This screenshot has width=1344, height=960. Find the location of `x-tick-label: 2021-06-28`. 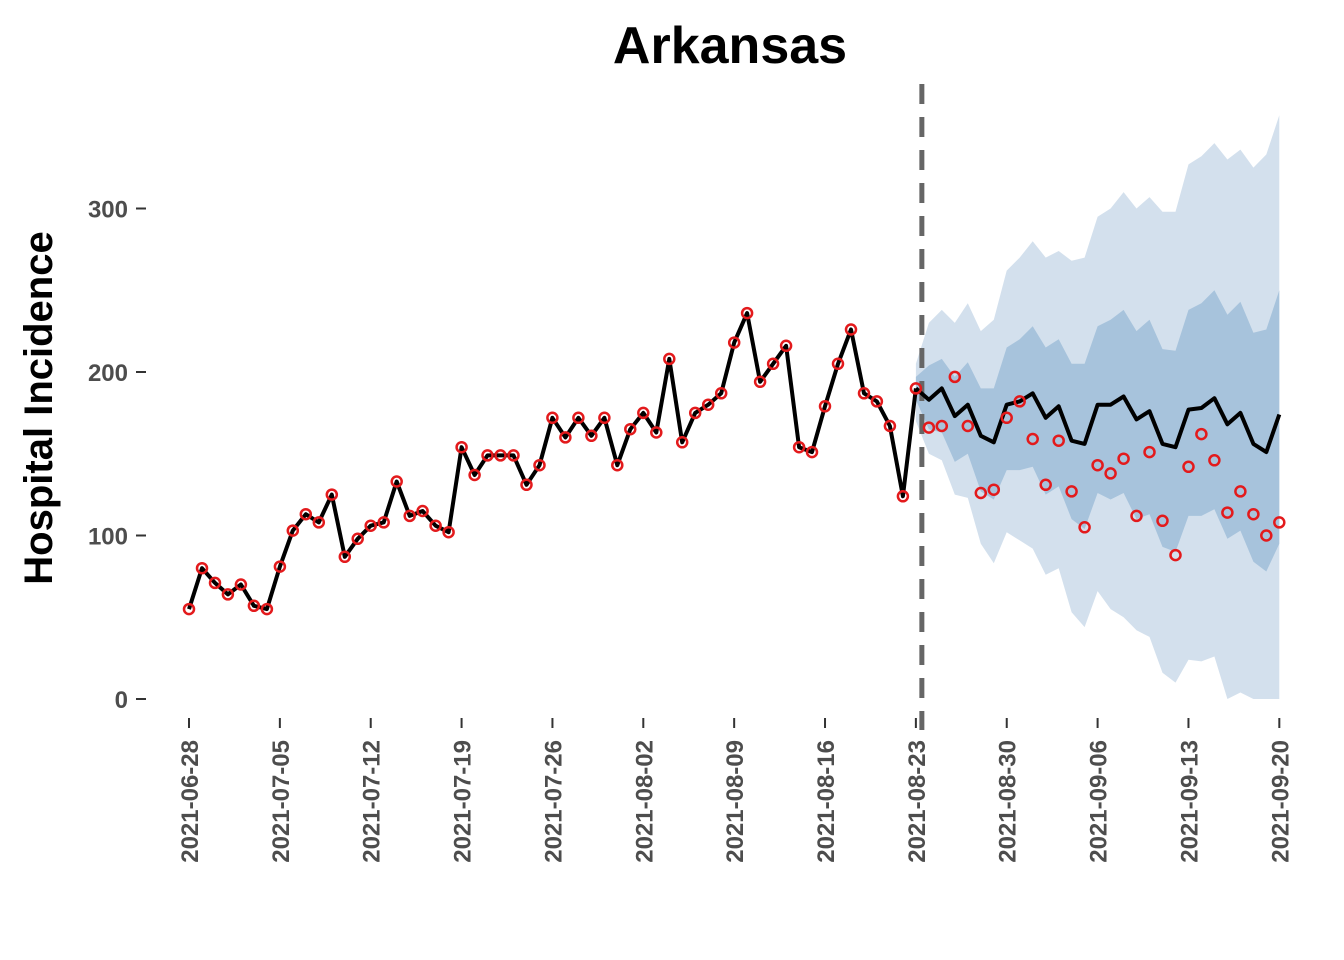

x-tick-label: 2021-06-28 is located at coordinates (190, 801).